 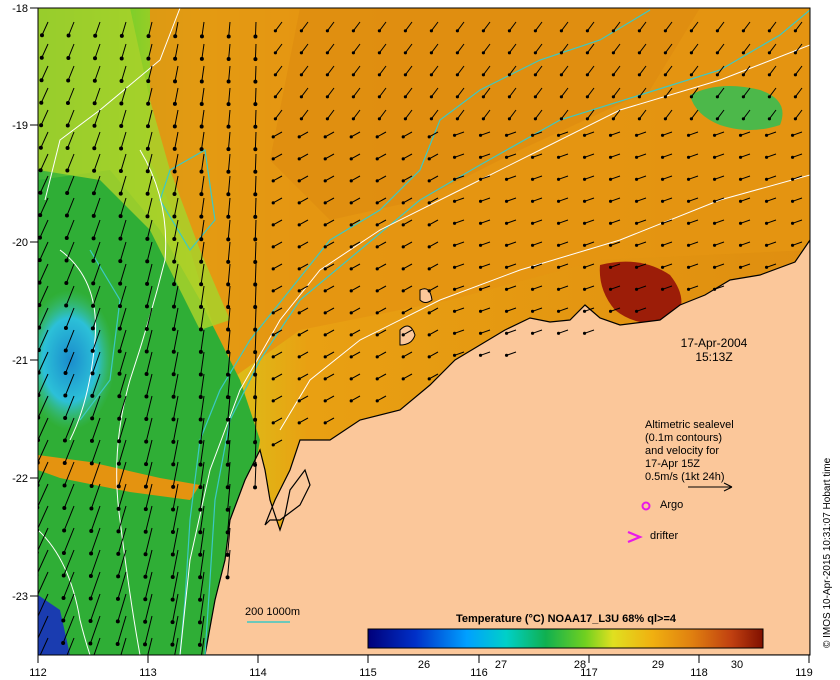 What do you see at coordinates (736, 108) in the screenshot?
I see `cool-patch-ne` at bounding box center [736, 108].